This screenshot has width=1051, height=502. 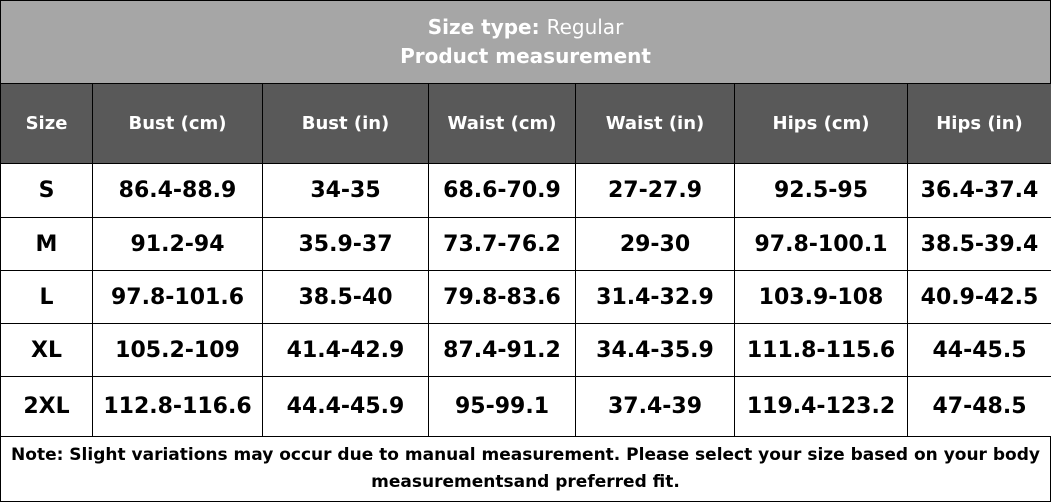 I want to click on header-cell: Bust (in), so click(x=345, y=123).